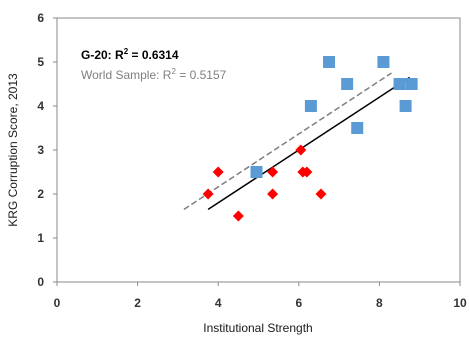 The image size is (470, 341). Describe the element at coordinates (40, 62) in the screenshot. I see `y-tick-label: 5` at that location.